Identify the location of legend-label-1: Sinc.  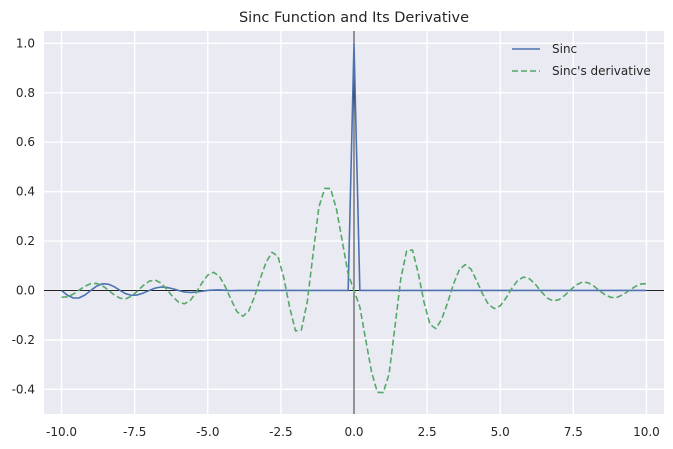
(564, 49).